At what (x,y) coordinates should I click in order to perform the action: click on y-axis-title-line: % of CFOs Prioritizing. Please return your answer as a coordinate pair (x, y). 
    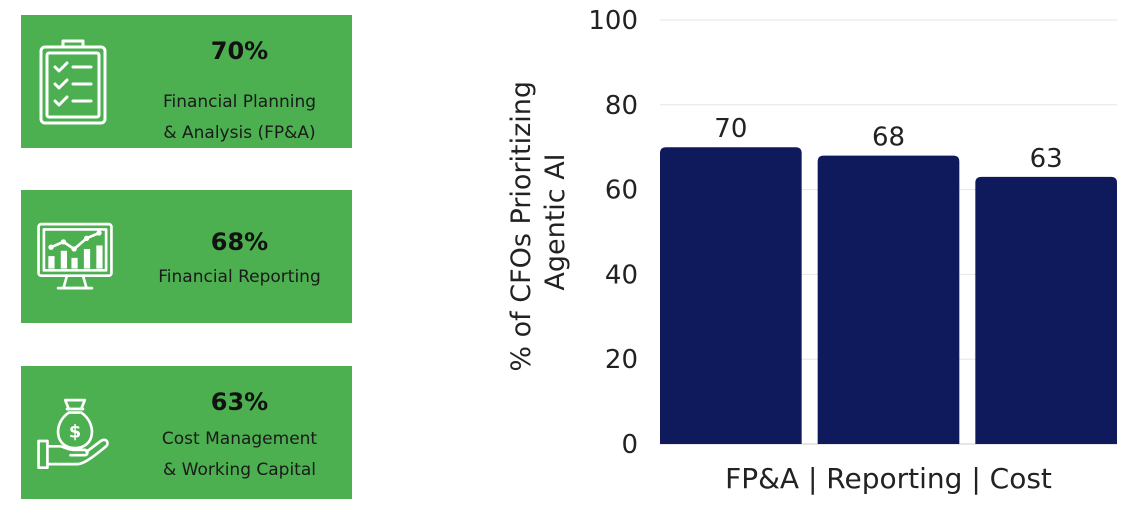
    Looking at the image, I should click on (521, 226).